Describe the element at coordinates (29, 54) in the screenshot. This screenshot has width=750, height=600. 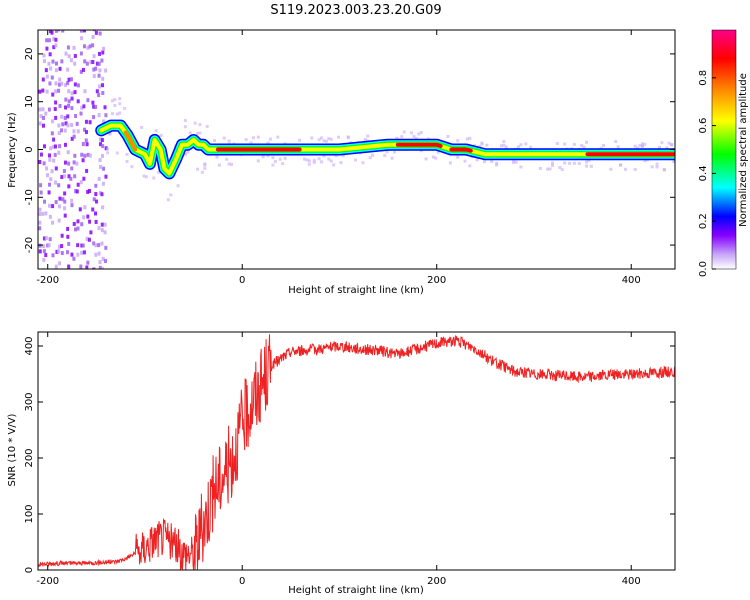
I see `y-tick-label: 20` at that location.